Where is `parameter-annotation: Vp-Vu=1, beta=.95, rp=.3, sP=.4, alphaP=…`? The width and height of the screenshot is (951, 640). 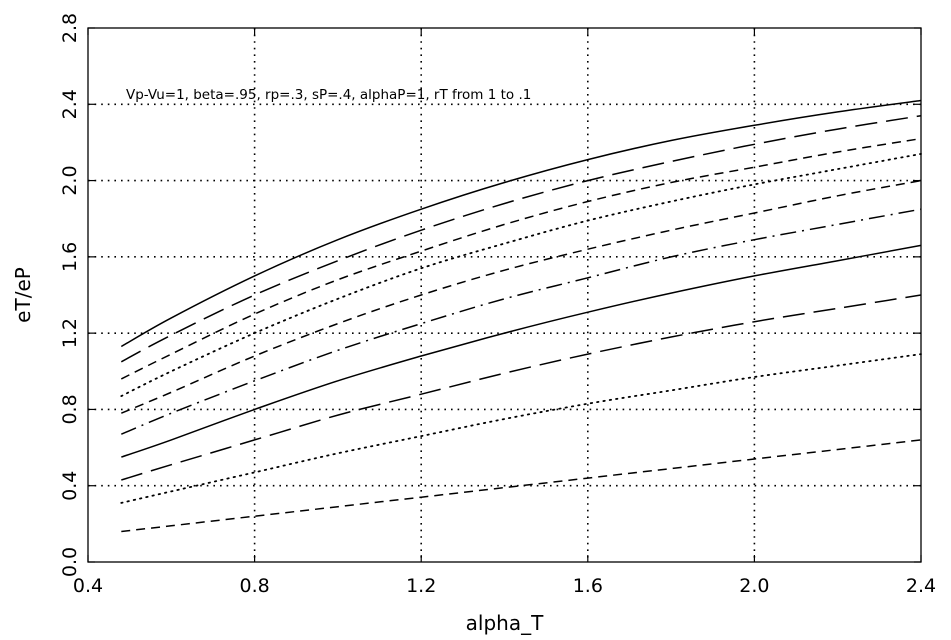
parameter-annotation: Vp-Vu=1, beta=.95, rp=.3, sP=.4, alphaP=… is located at coordinates (328, 95).